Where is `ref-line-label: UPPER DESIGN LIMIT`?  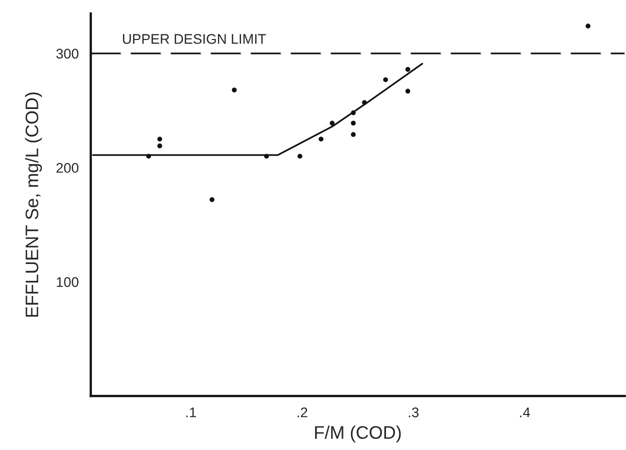
ref-line-label: UPPER DESIGN LIMIT is located at coordinates (194, 39).